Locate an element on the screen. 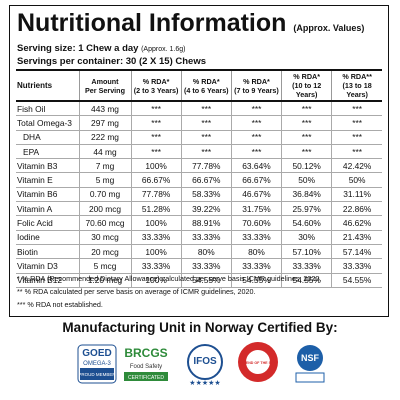  title-line: Nutritional Information (Approx. Values) is located at coordinates (190, 23).